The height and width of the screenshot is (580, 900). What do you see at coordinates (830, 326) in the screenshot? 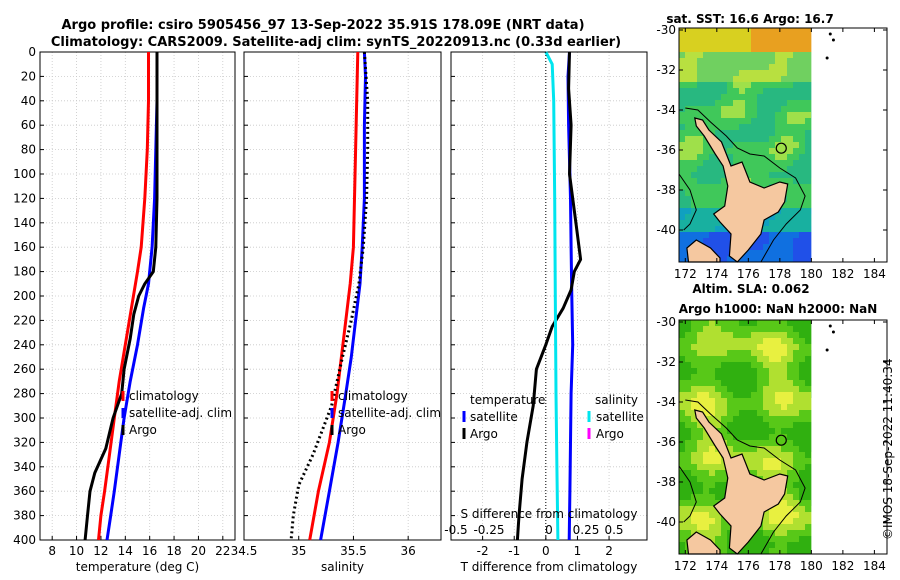
I see `island-marker` at bounding box center [830, 326].